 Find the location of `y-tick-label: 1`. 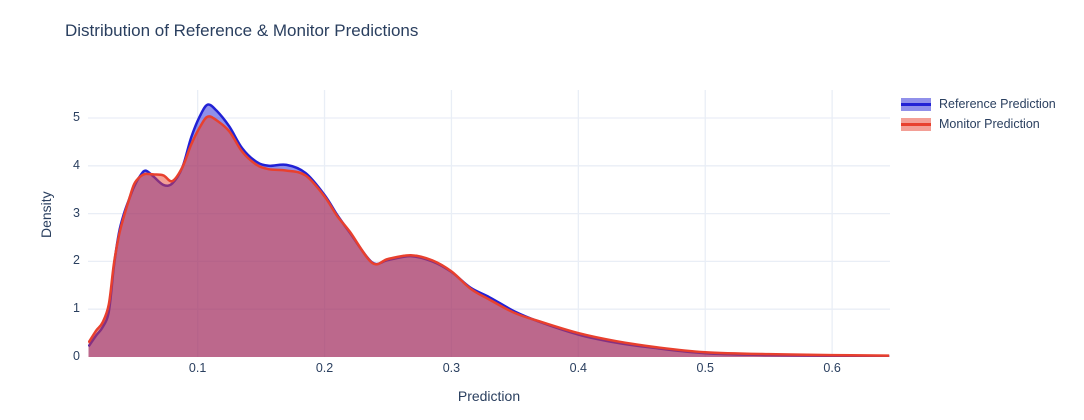

y-tick-label: 1 is located at coordinates (76, 308).